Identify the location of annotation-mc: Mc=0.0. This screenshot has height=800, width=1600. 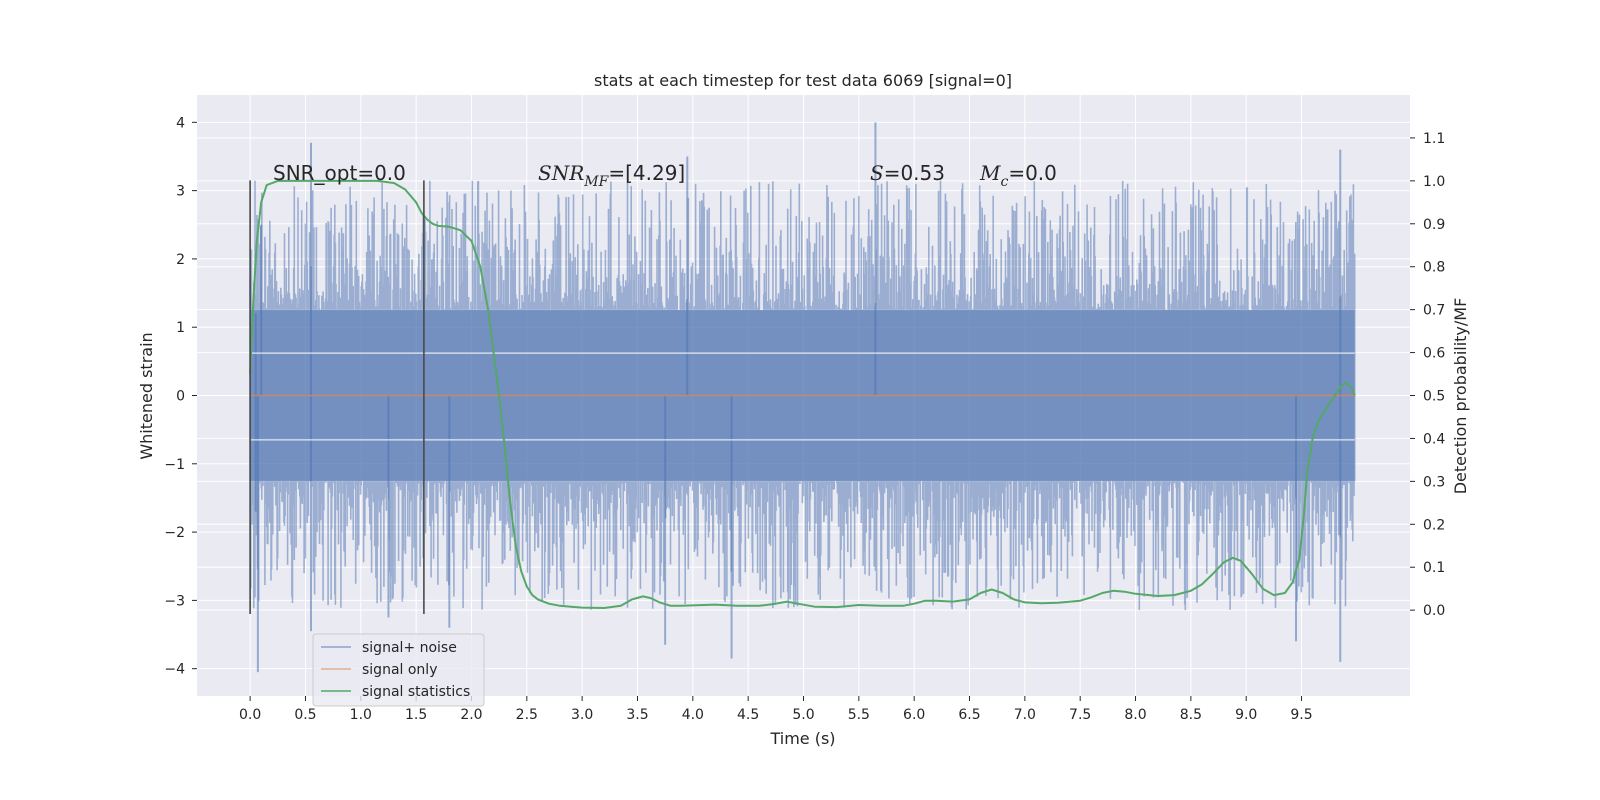
(1018, 175).